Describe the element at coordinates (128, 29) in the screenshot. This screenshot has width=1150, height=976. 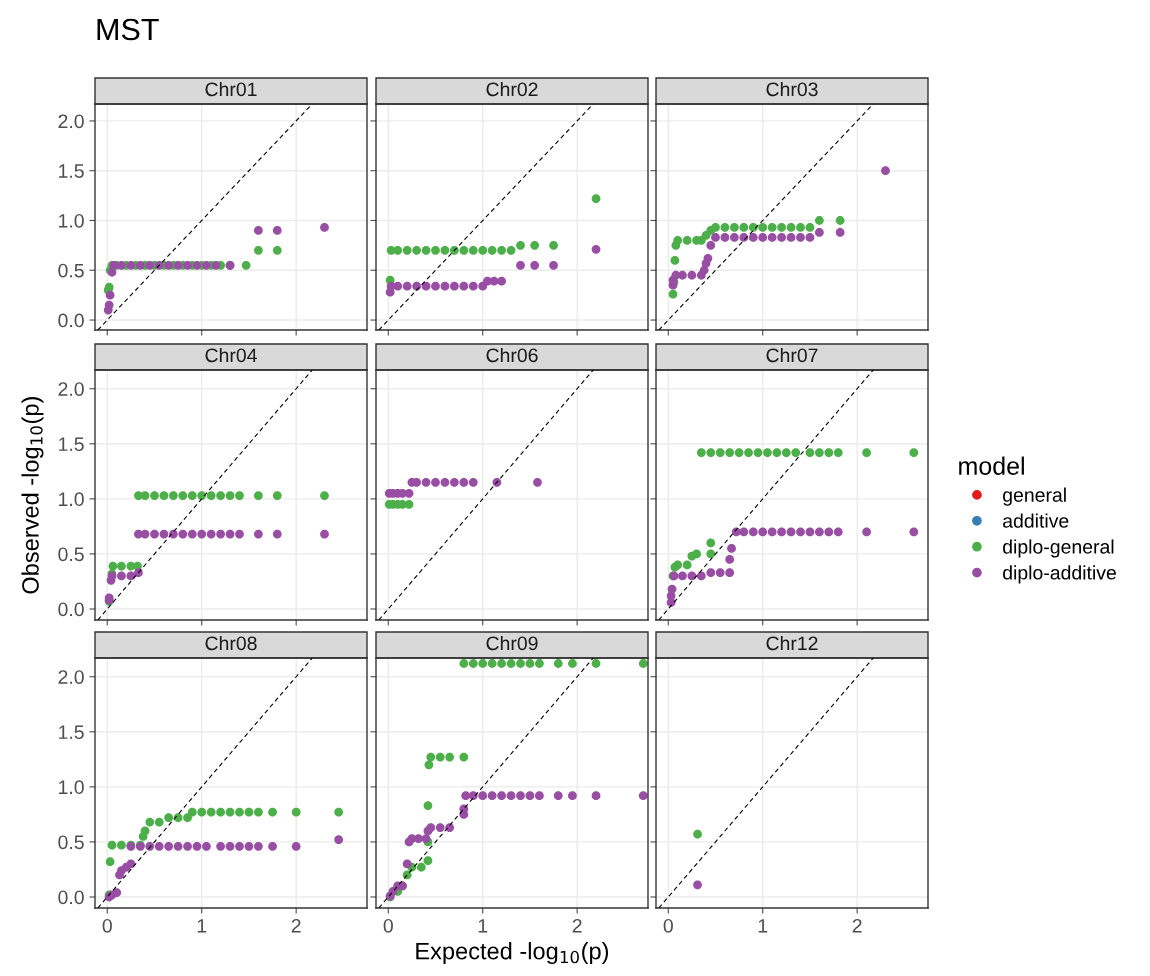
I see `chart-title: MST` at that location.